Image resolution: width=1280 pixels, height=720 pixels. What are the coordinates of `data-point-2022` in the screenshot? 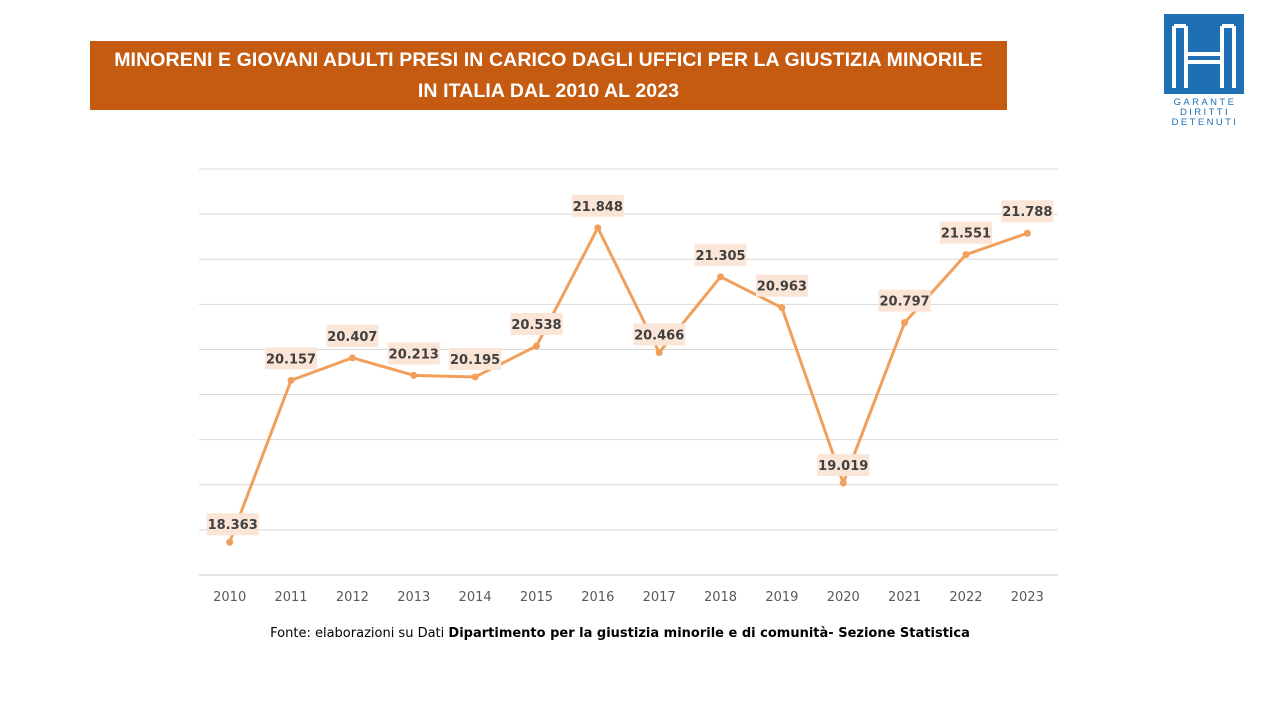 It's located at (966, 255).